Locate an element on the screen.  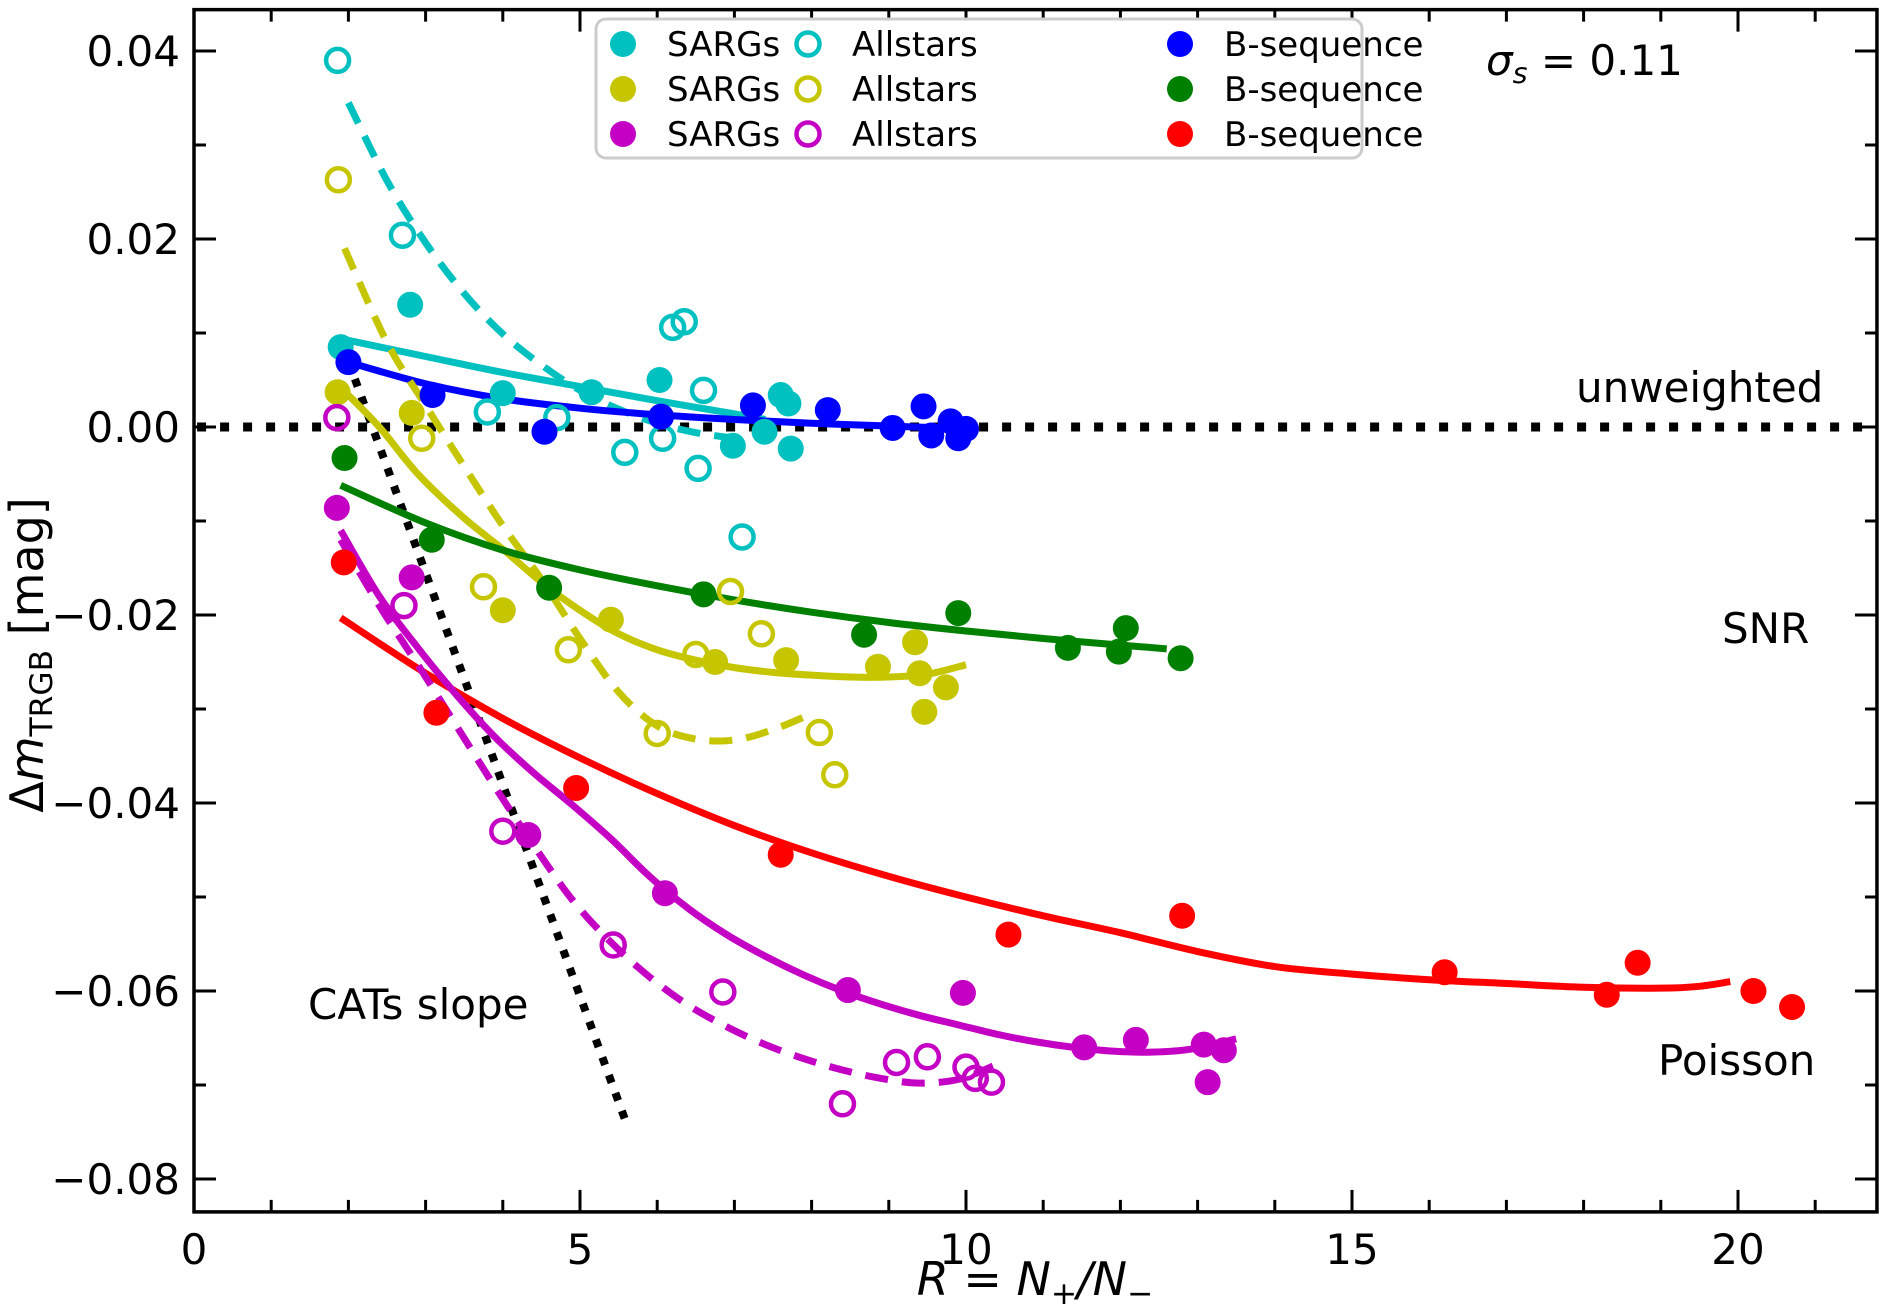
x-axis-label: R = N+/N− is located at coordinates (1035, 1282).